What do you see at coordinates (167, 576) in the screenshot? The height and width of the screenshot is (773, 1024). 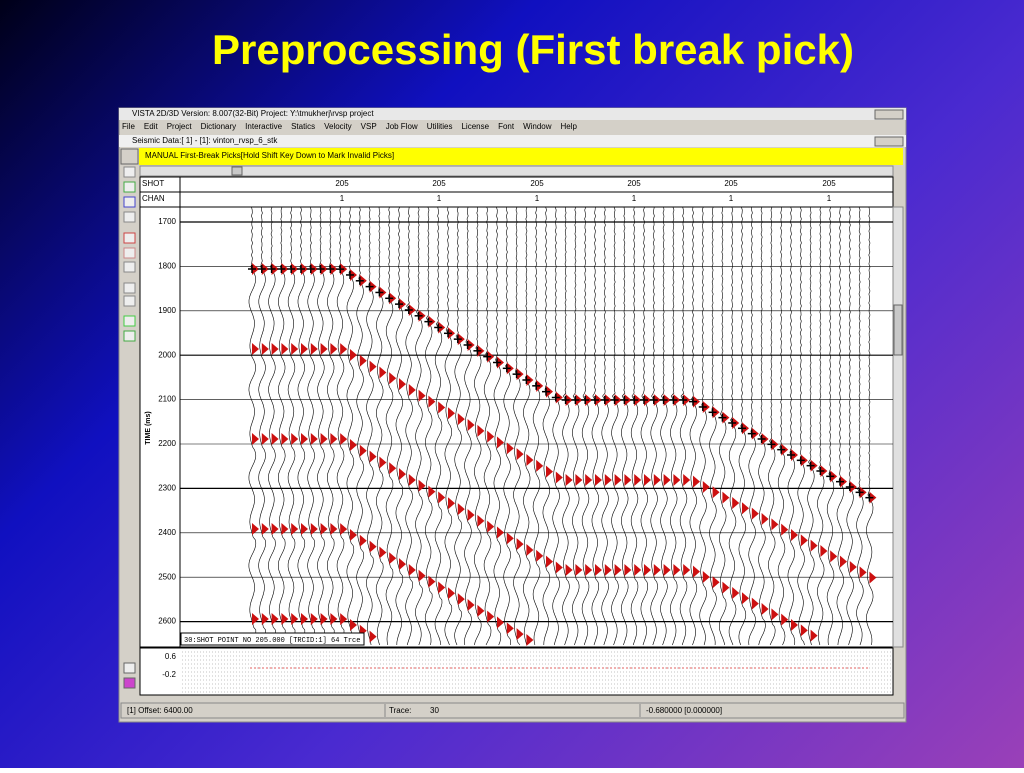 I see `time-tick-label: 2500` at bounding box center [167, 576].